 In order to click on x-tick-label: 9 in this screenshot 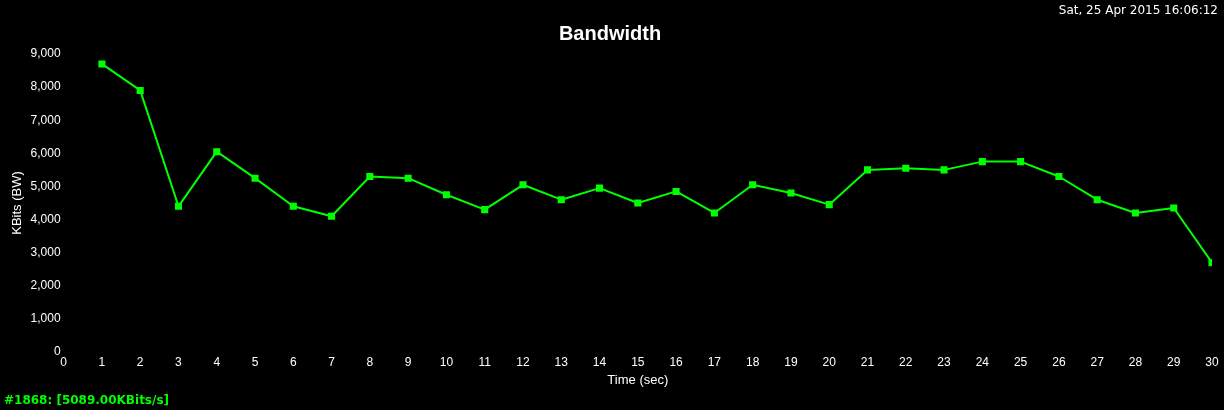, I will do `click(408, 361)`.